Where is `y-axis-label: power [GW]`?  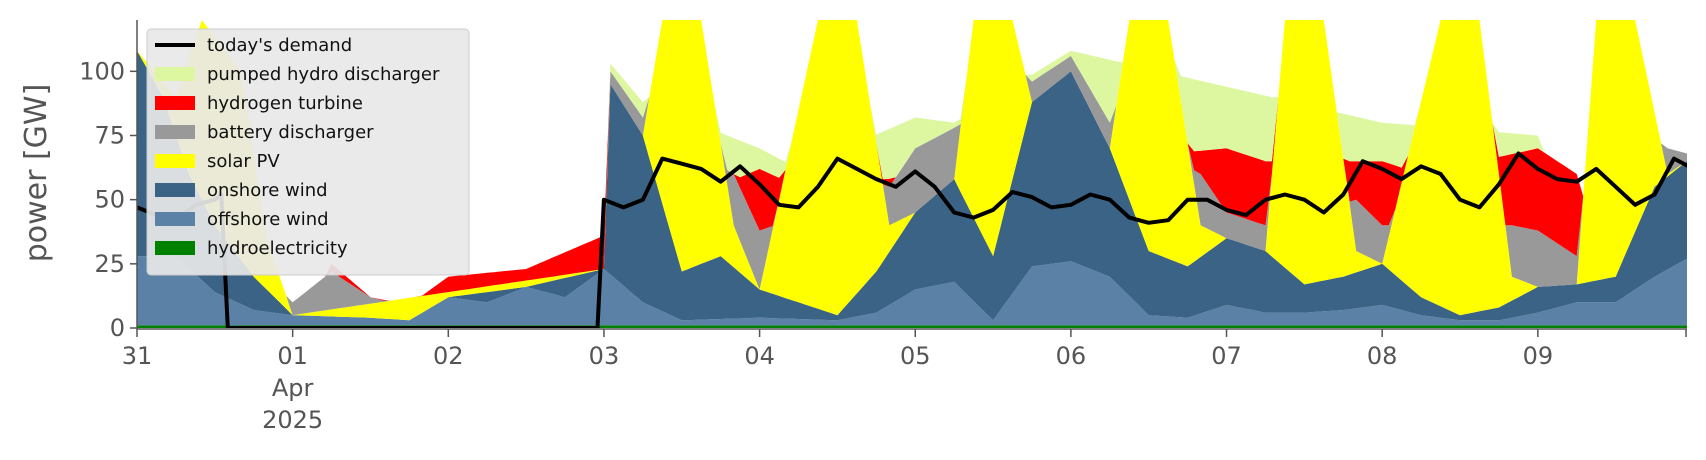
y-axis-label: power [GW] is located at coordinates (36, 173).